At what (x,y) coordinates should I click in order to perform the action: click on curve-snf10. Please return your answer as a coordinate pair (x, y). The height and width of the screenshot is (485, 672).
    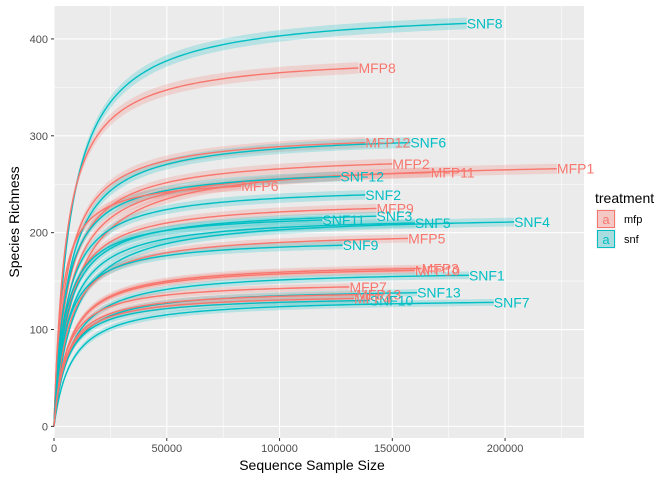
    Looking at the image, I should click on (211, 363).